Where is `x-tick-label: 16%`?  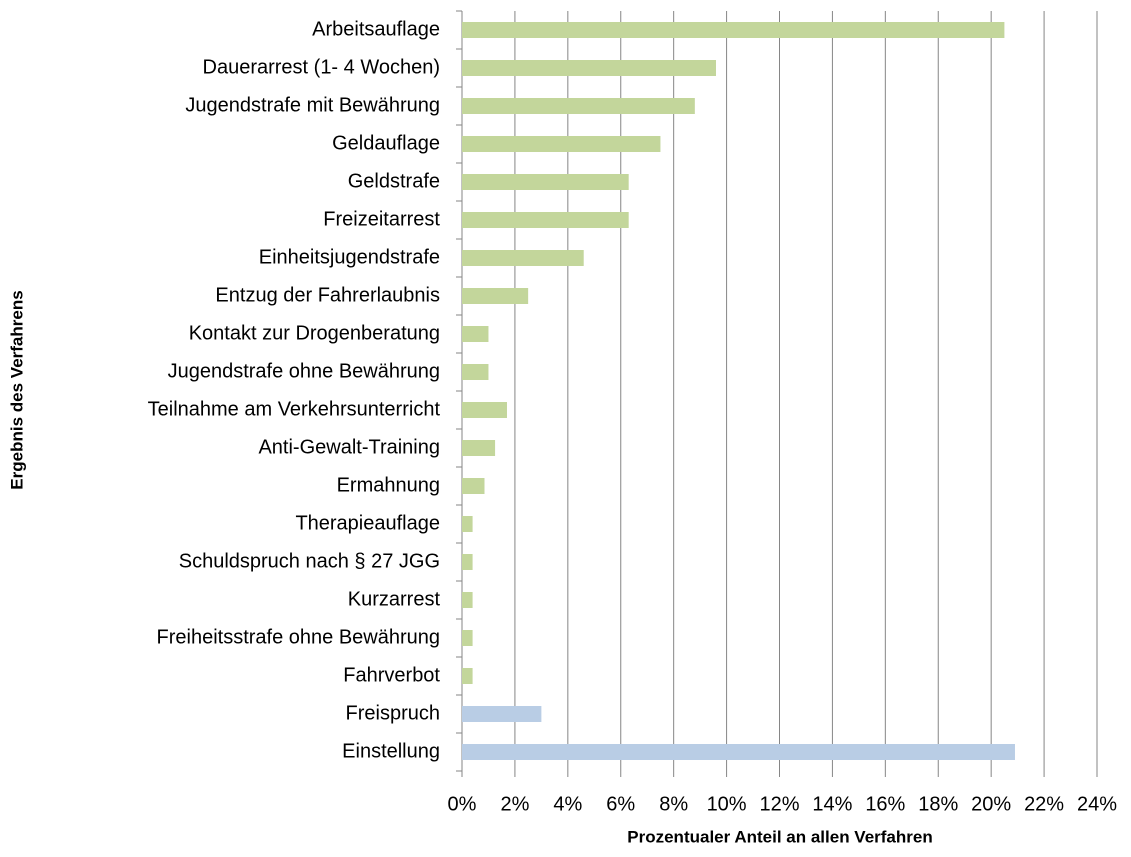
x-tick-label: 16% is located at coordinates (885, 804).